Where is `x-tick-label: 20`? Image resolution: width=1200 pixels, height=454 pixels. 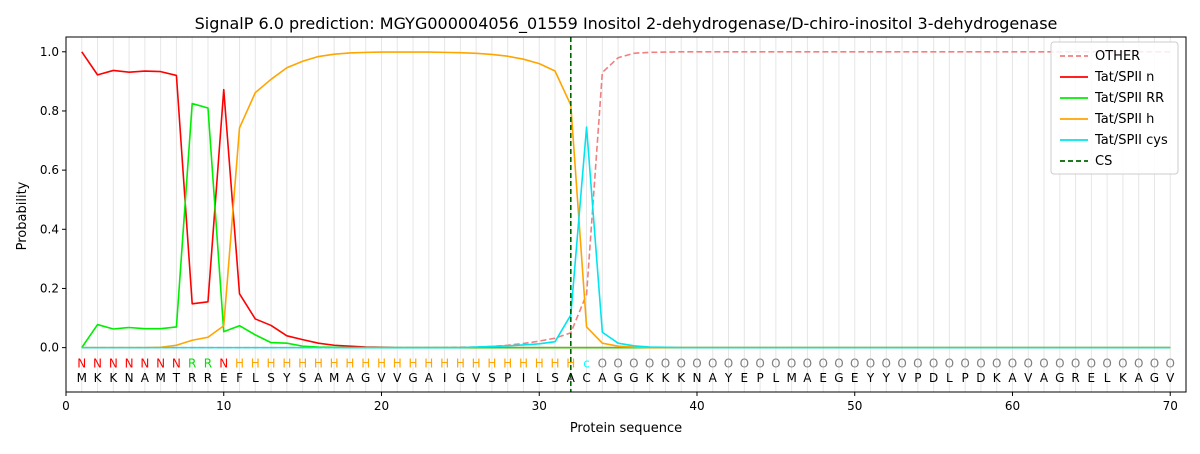 x-tick-label: 20 is located at coordinates (381, 406).